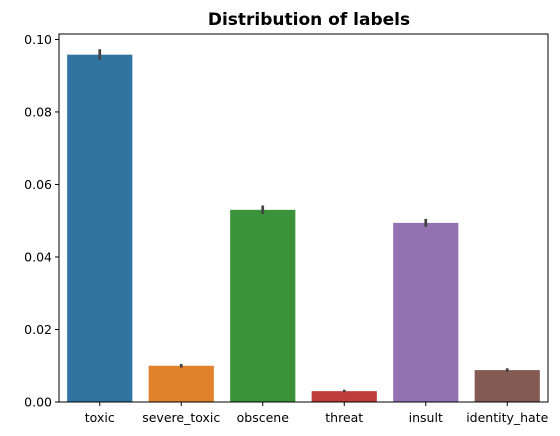 This screenshot has width=560, height=436. What do you see at coordinates (426, 417) in the screenshot?
I see `x-tick-label: insult` at bounding box center [426, 417].